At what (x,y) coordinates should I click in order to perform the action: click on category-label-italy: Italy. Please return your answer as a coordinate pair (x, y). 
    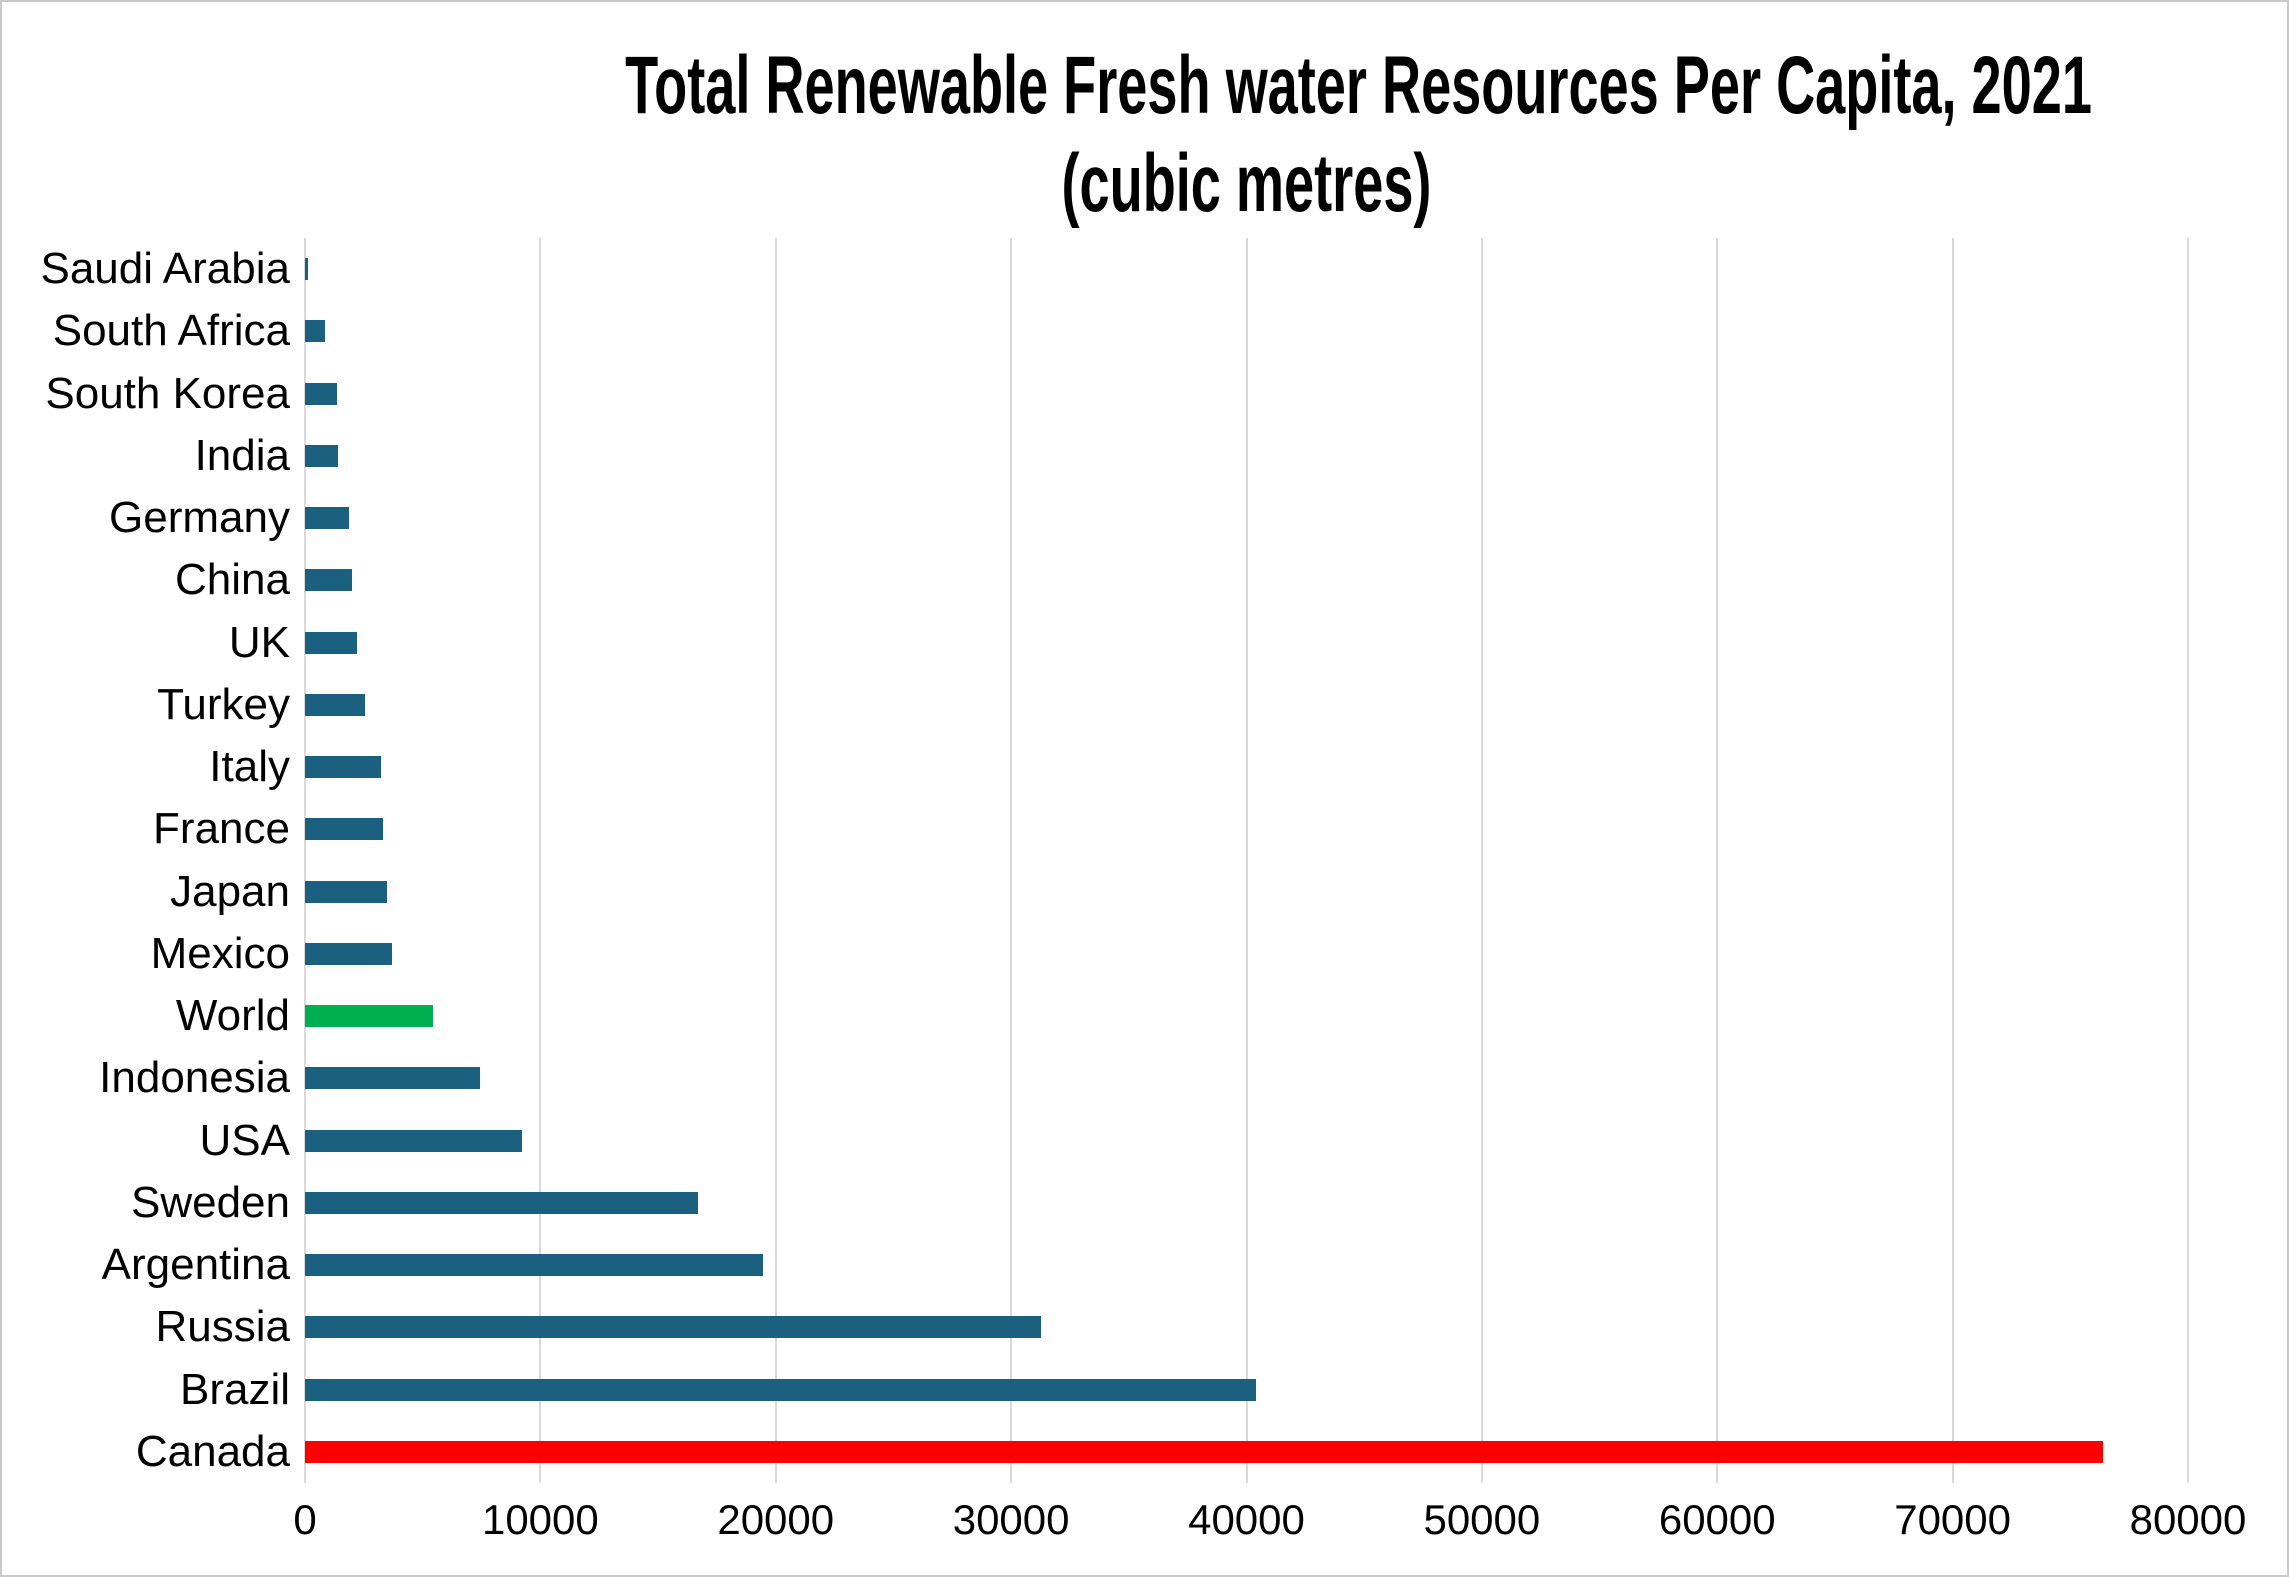
    Looking at the image, I should click on (249, 767).